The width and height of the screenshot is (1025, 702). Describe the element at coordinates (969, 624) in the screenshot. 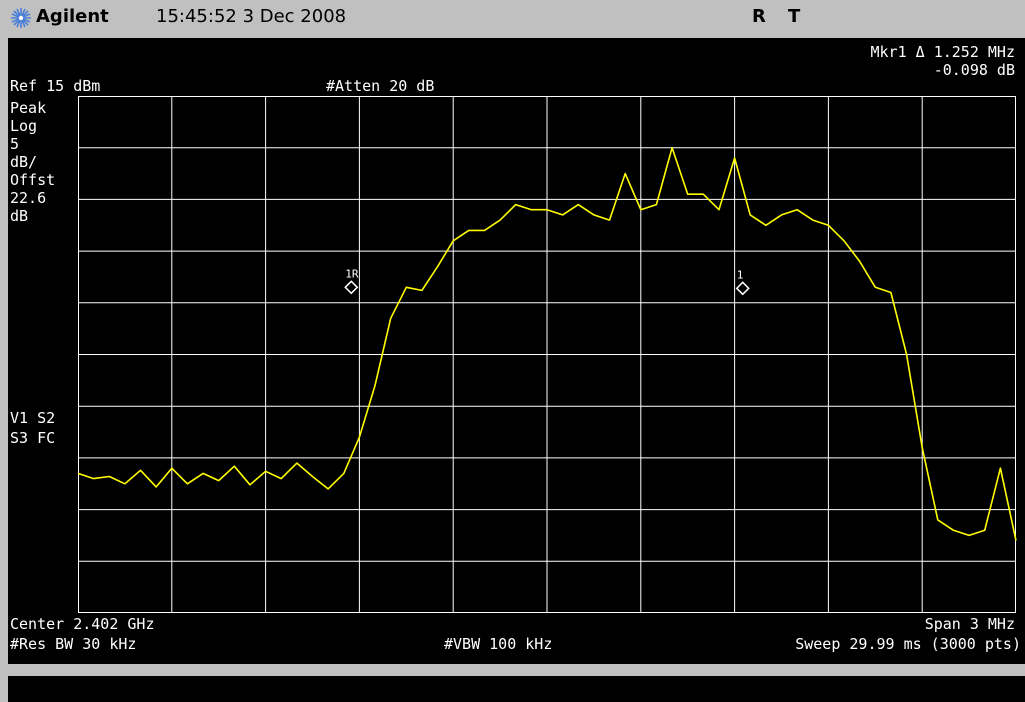

I see `span: Span 3 MHz` at that location.